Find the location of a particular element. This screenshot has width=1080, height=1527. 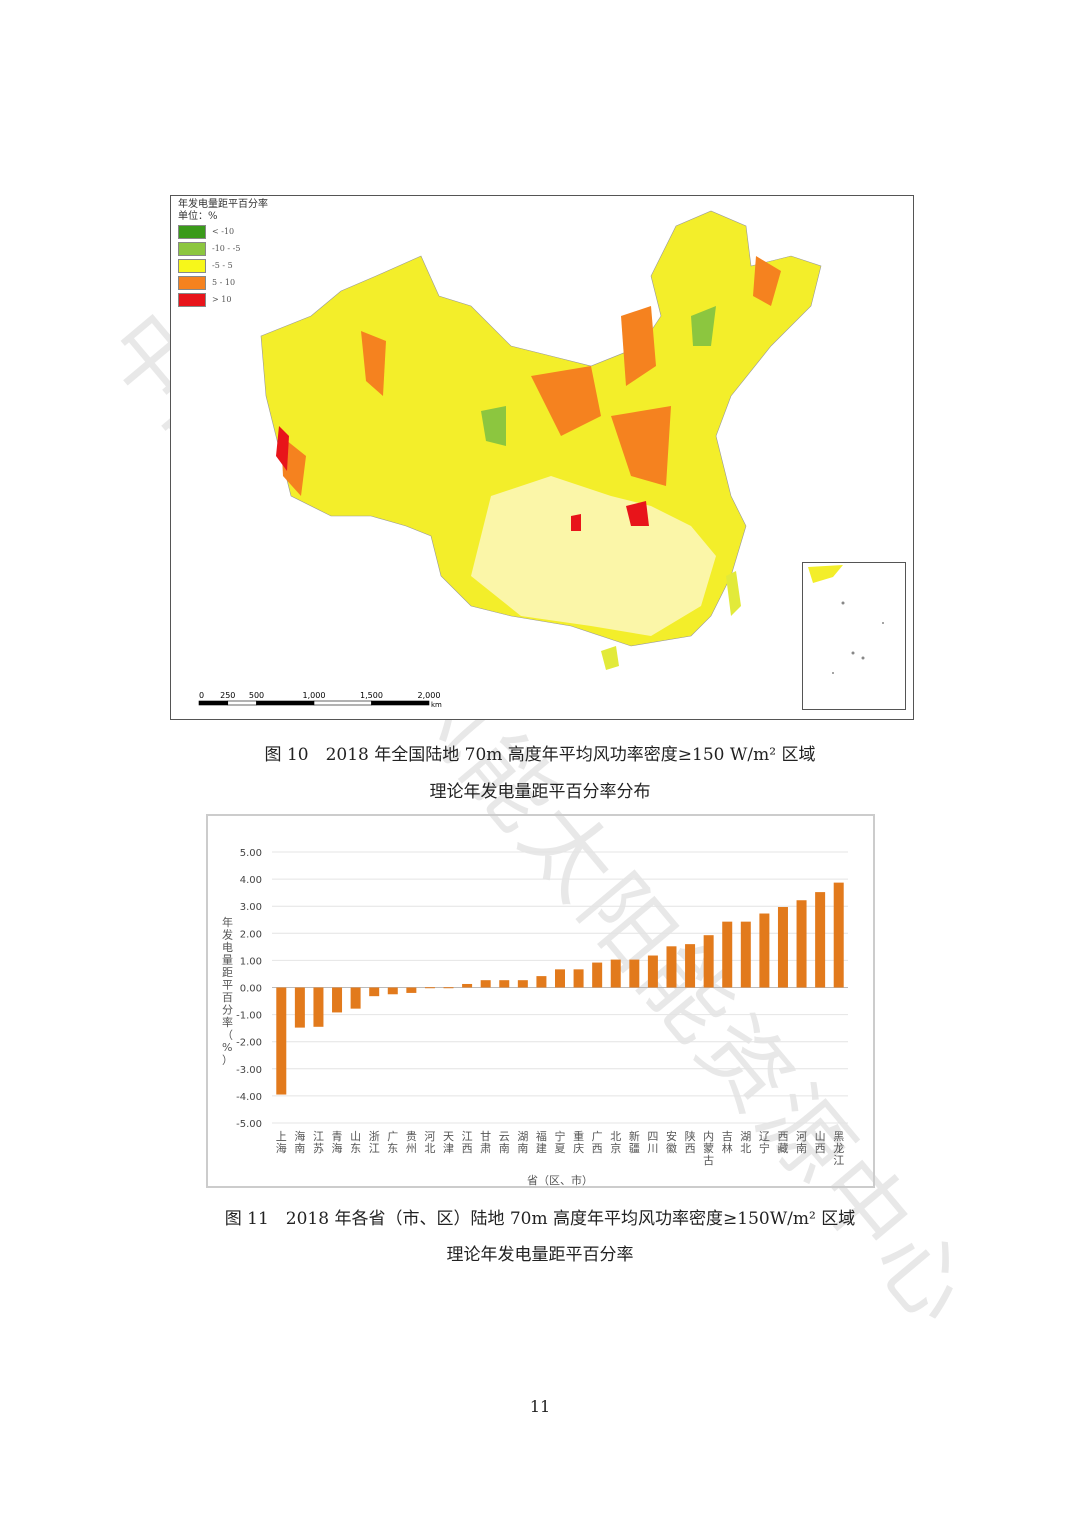

bar-山东 is located at coordinates (355, 998).